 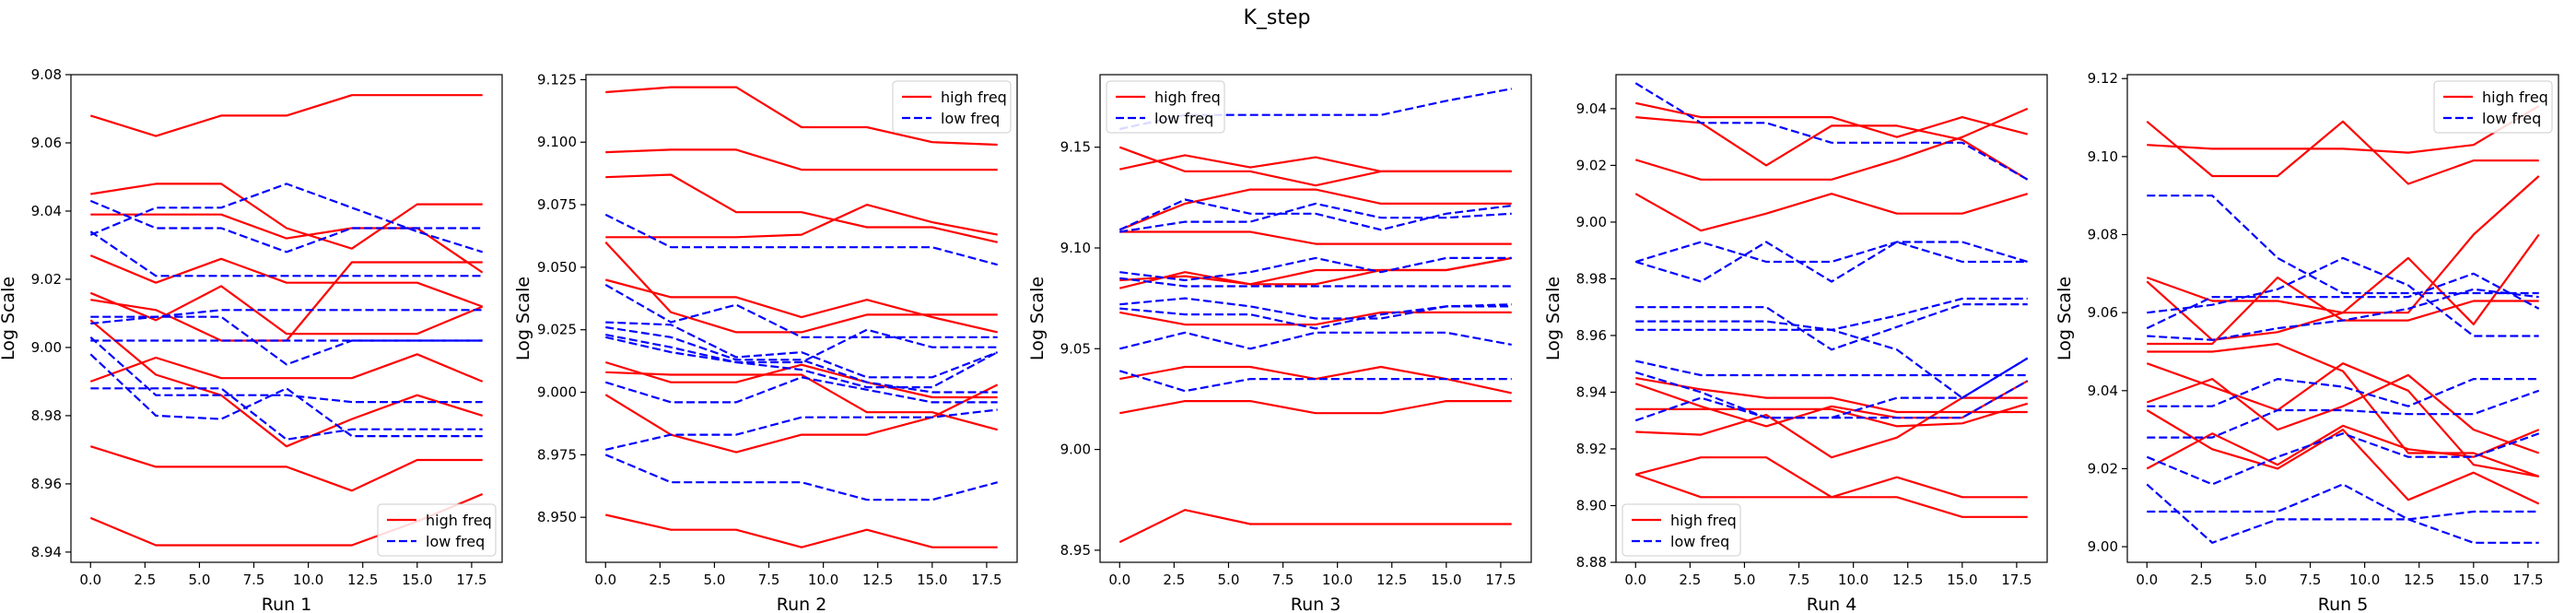 I want to click on y-tick-label: 9.06, so click(x=46, y=143).